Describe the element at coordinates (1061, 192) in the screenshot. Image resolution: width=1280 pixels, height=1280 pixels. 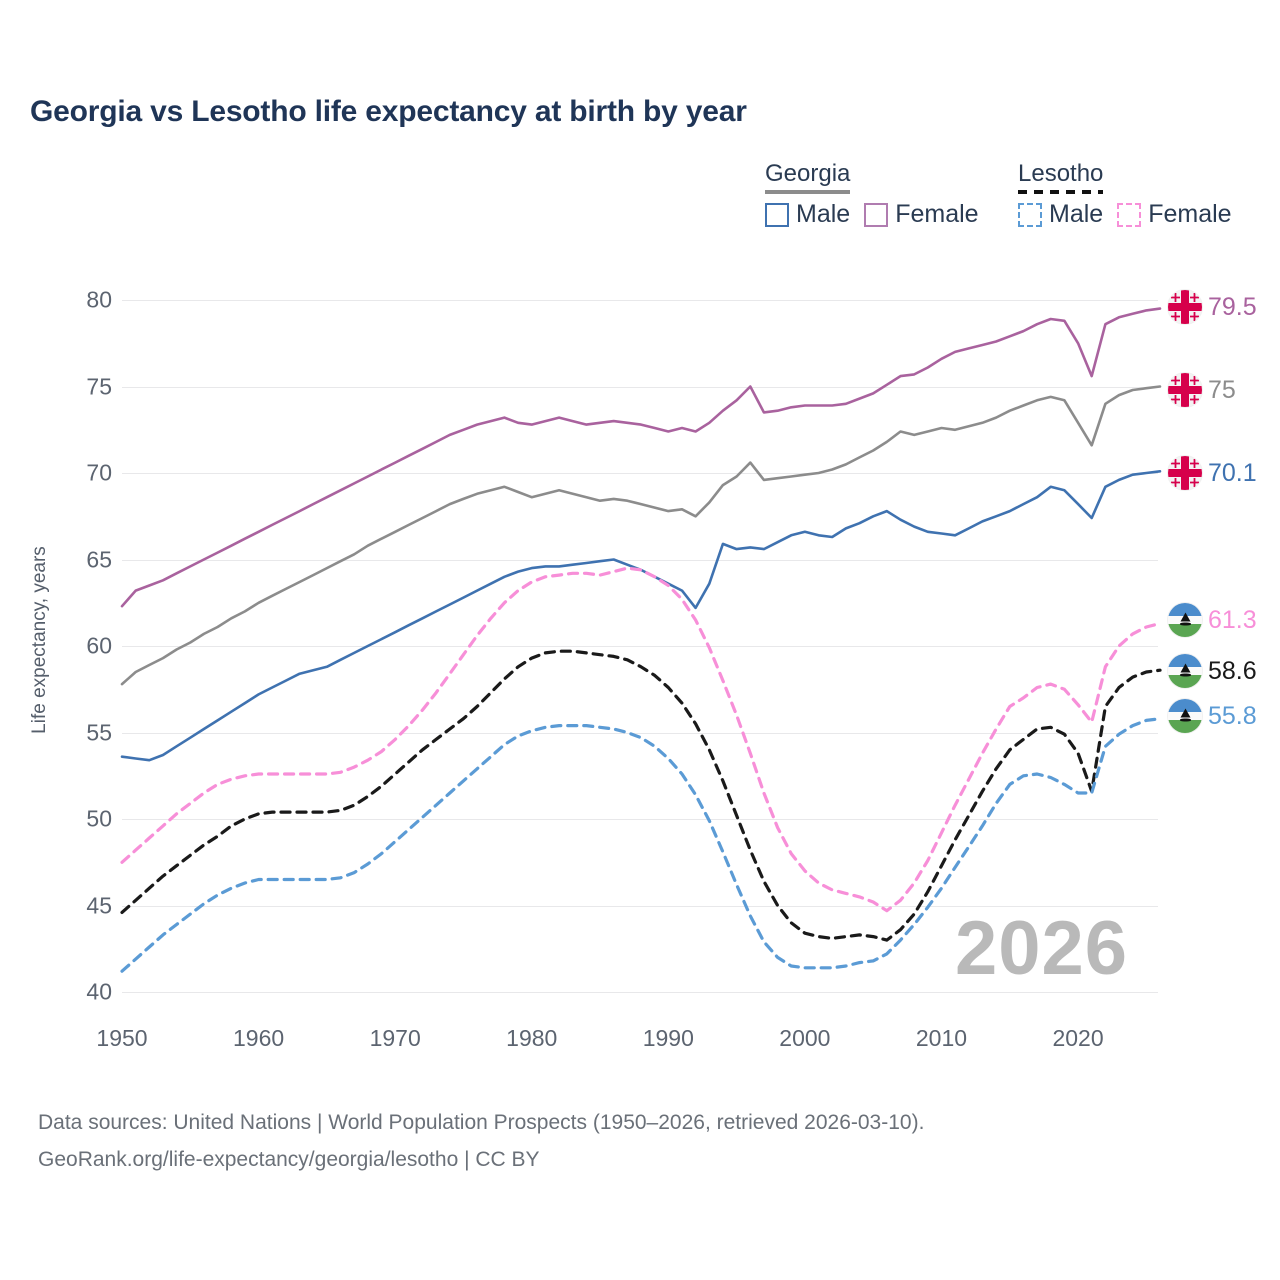
I see `legend-rule-dashed-icon` at that location.